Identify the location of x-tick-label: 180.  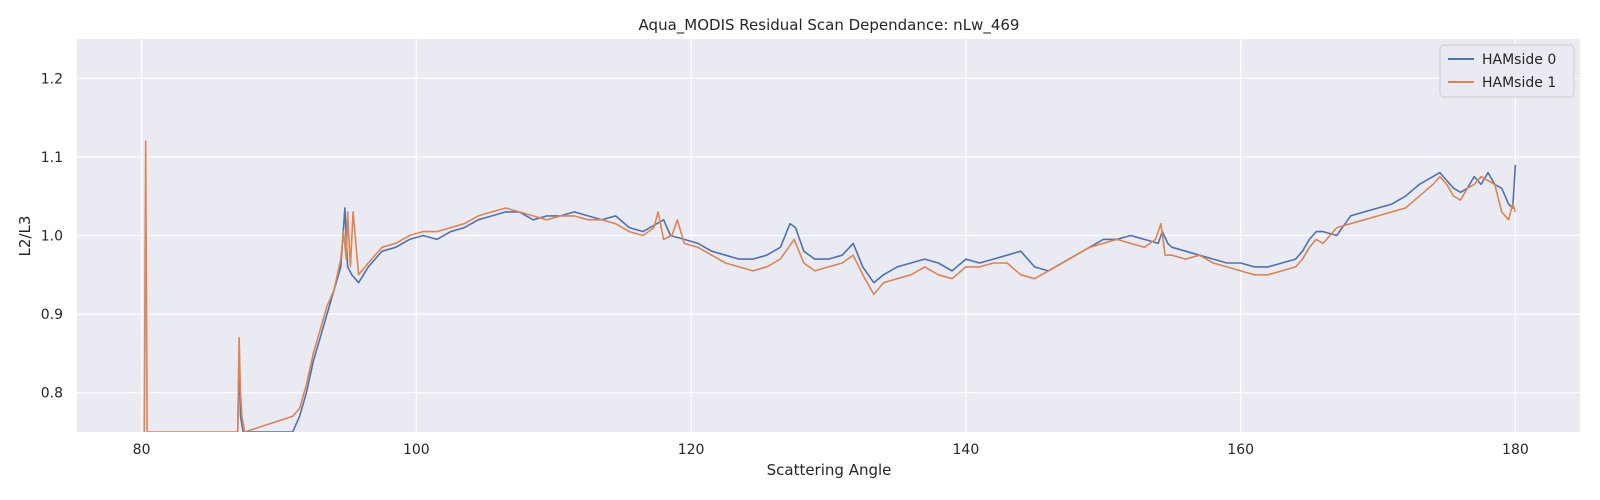
(1515, 450).